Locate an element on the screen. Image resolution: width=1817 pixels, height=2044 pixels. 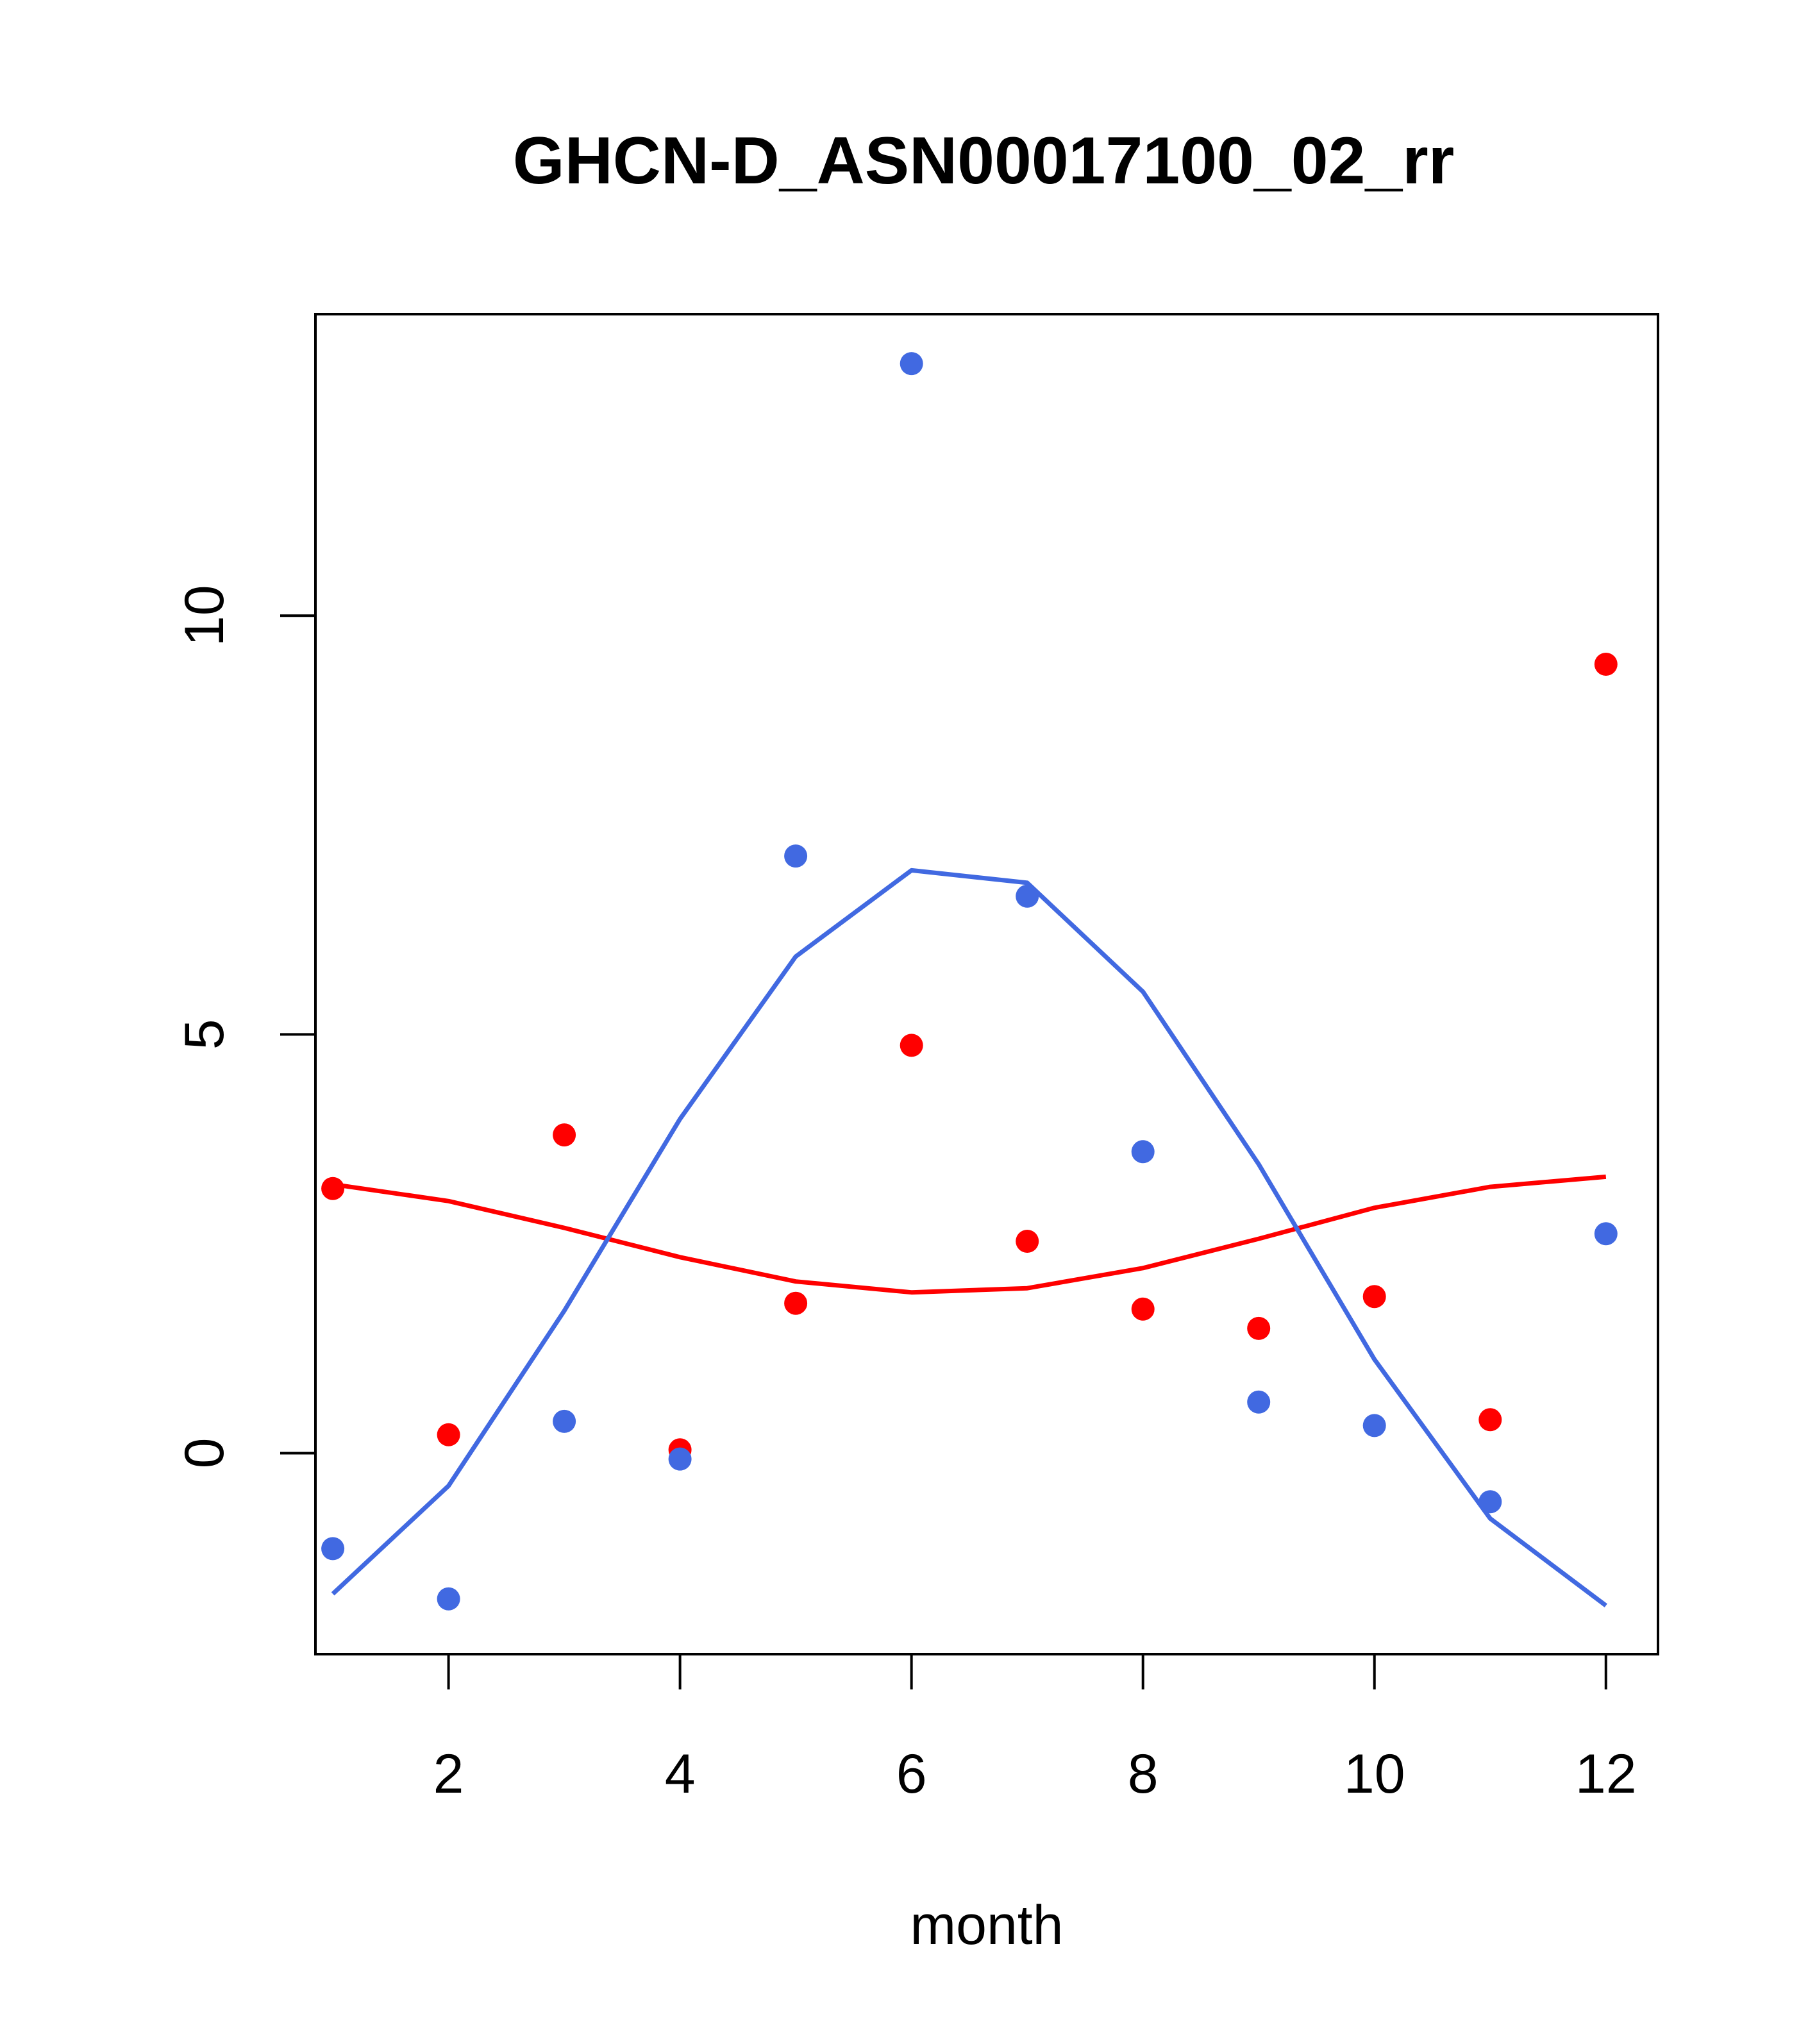
x-tick-label: 12 is located at coordinates (1606, 1774).